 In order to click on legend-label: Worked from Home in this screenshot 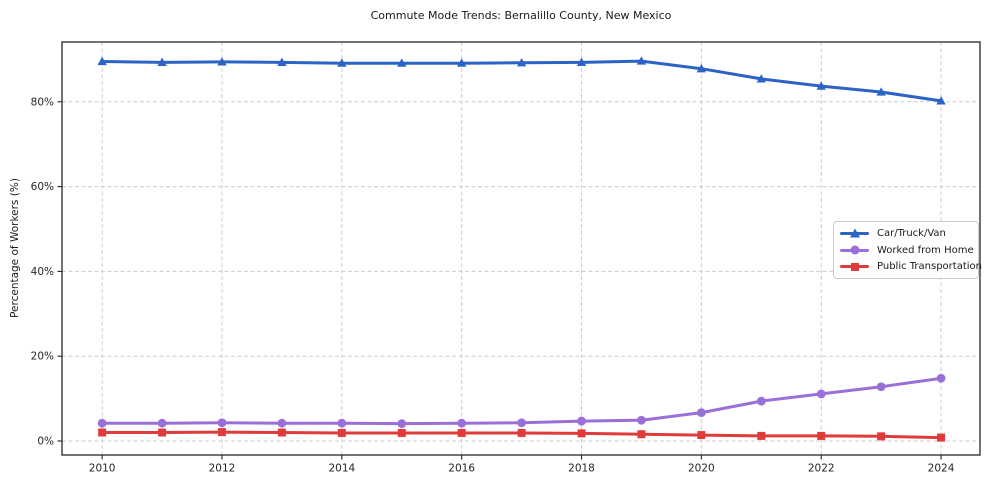, I will do `click(925, 250)`.